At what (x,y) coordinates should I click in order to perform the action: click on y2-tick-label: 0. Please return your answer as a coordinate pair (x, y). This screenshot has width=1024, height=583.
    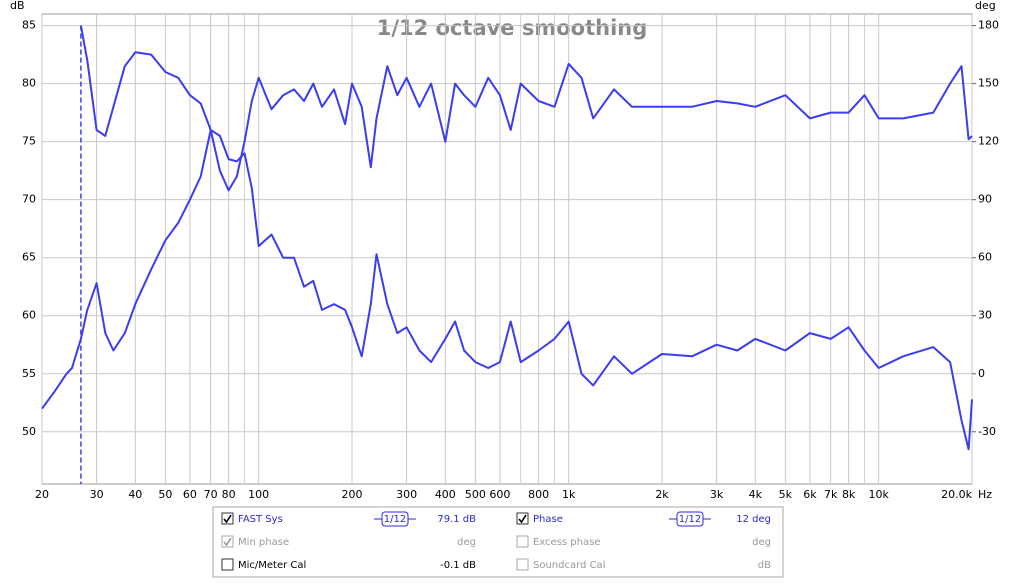
    Looking at the image, I should click on (981, 373).